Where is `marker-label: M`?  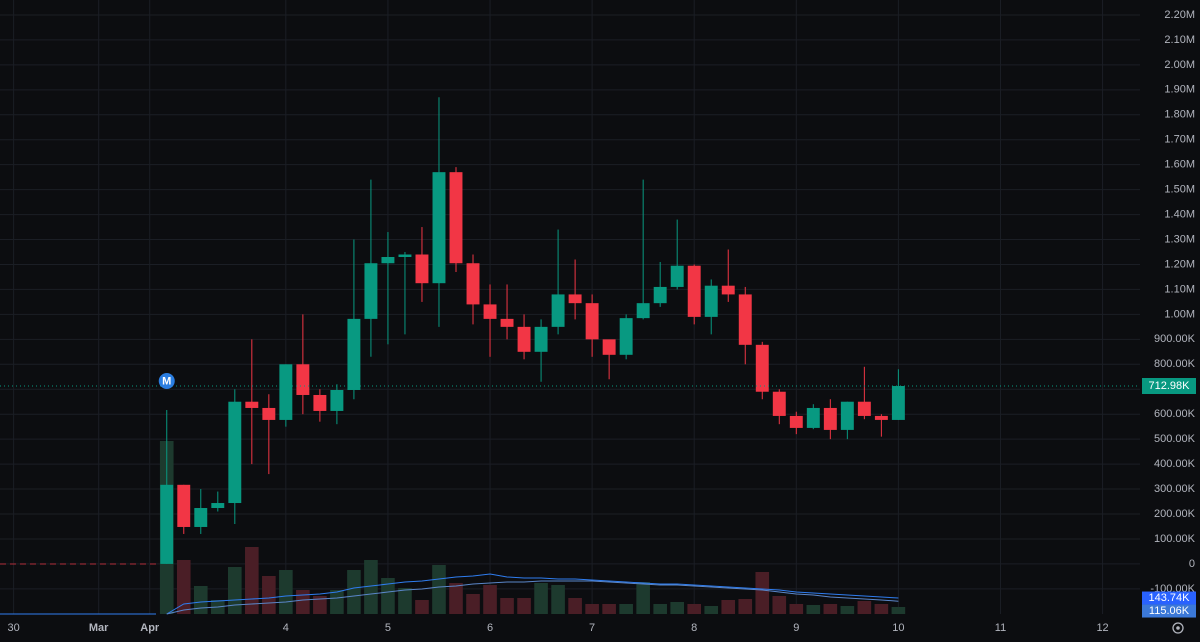
marker-label: M is located at coordinates (166, 381).